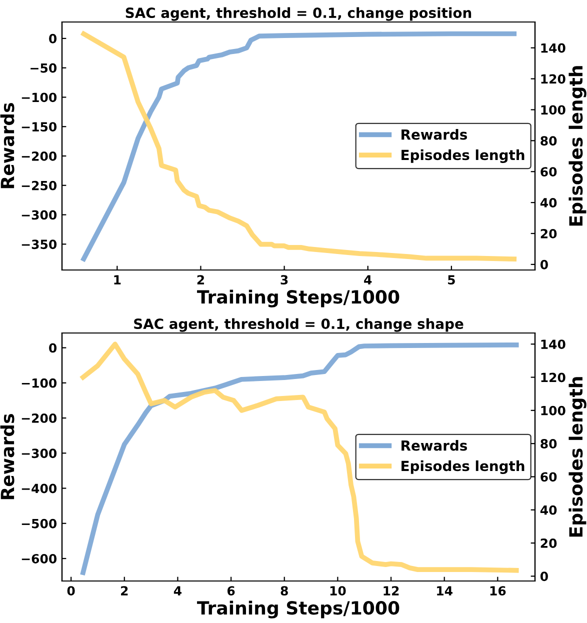  What do you see at coordinates (338, 591) in the screenshot?
I see `x-tick-label: 10` at bounding box center [338, 591].